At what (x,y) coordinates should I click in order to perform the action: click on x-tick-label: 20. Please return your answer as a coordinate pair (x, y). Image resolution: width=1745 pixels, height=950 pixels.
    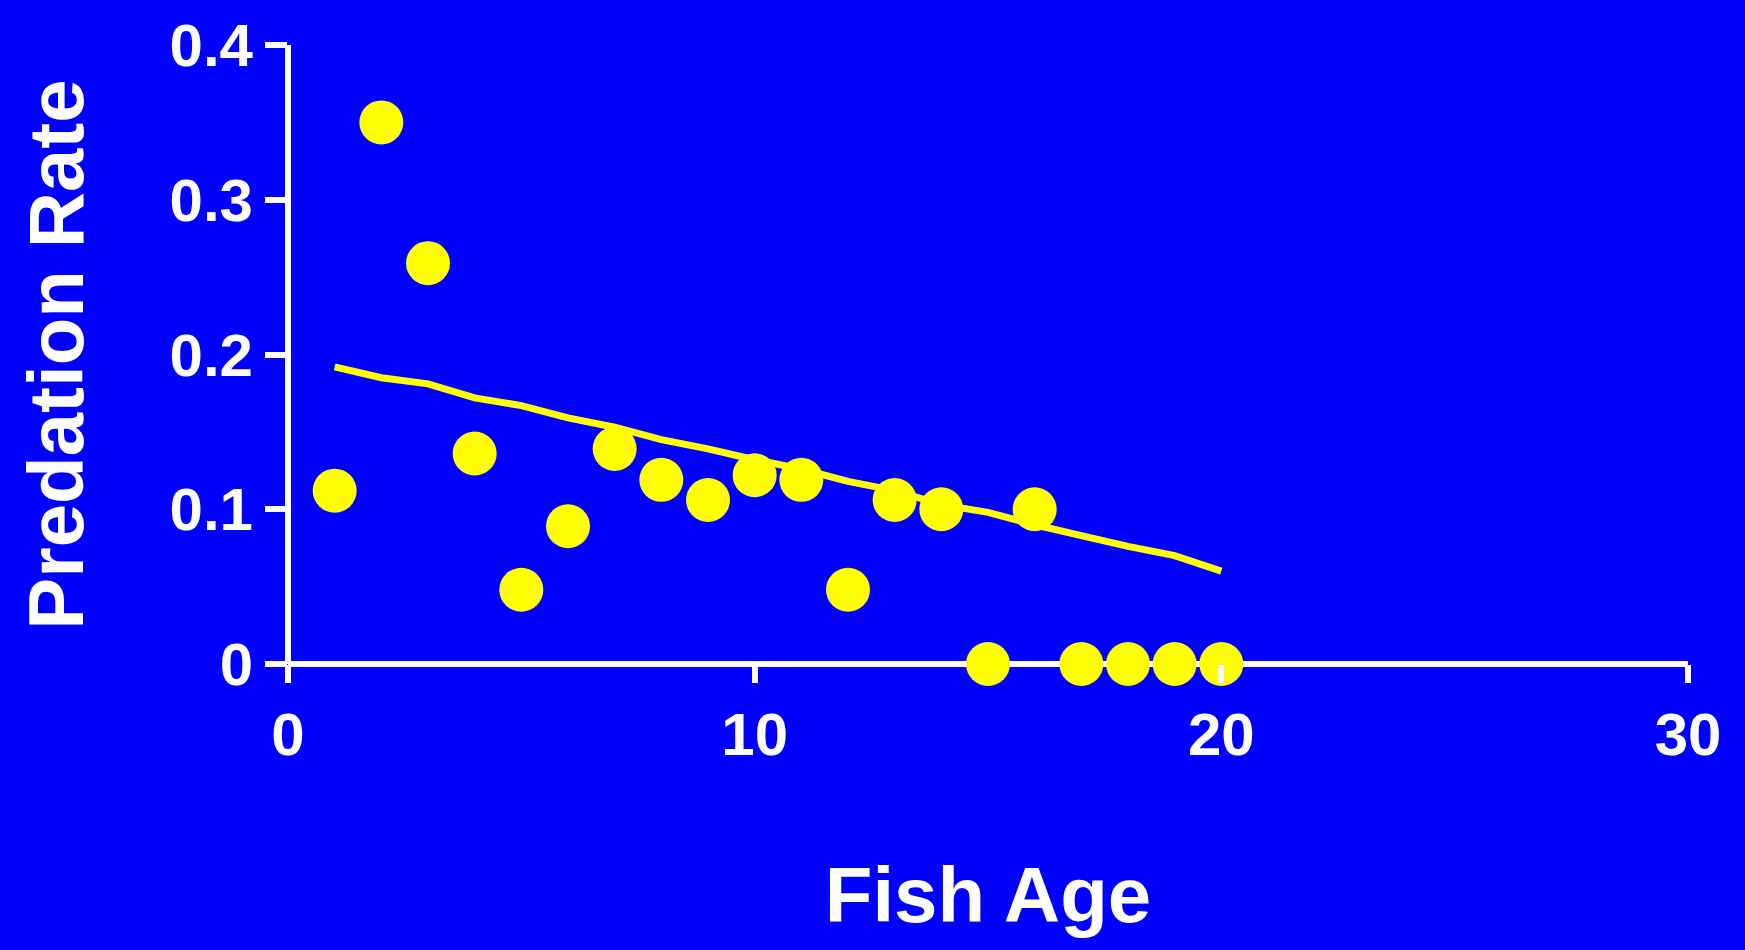
    Looking at the image, I should click on (1221, 734).